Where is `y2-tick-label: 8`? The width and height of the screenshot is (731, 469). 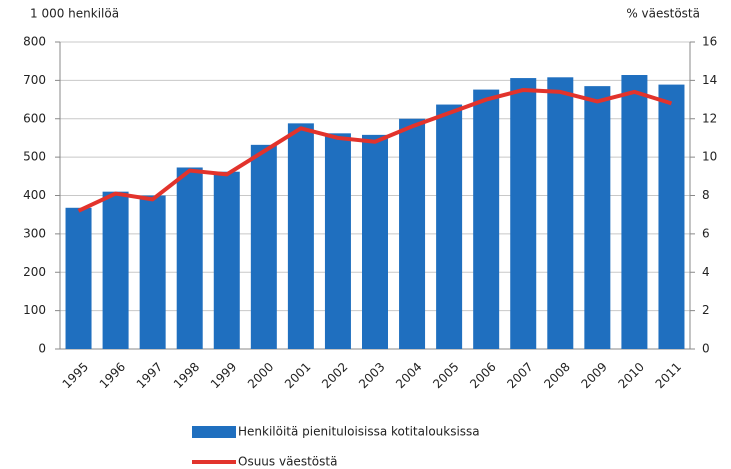 y2-tick-label: 8 is located at coordinates (706, 195).